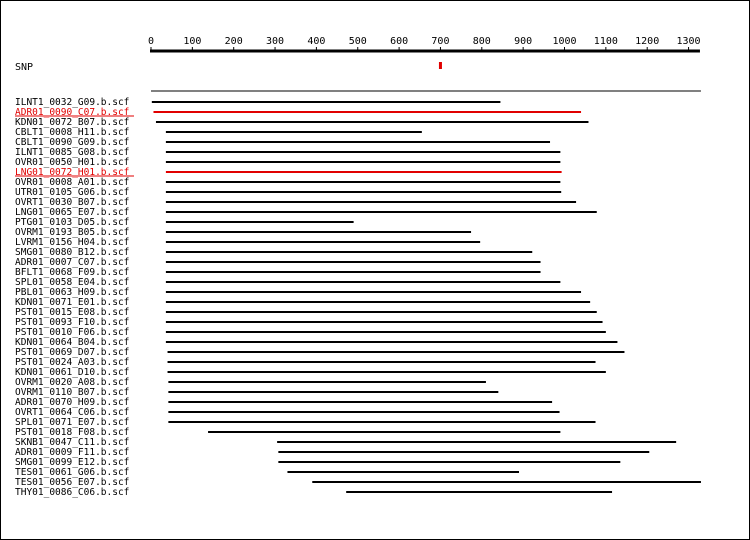  I want to click on read-name: ILNT1_0085_G08.b.scf, so click(72, 152).